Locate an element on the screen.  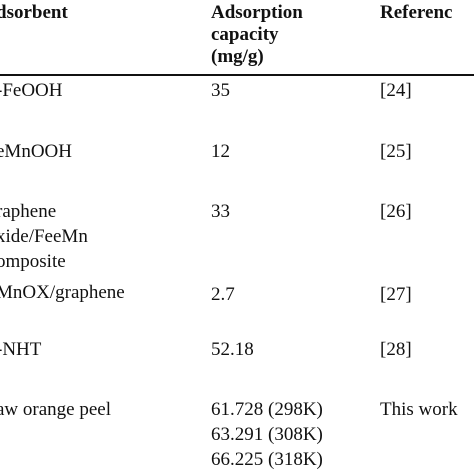
row-6-adsorbent: aw orange peel is located at coordinates (55, 409).